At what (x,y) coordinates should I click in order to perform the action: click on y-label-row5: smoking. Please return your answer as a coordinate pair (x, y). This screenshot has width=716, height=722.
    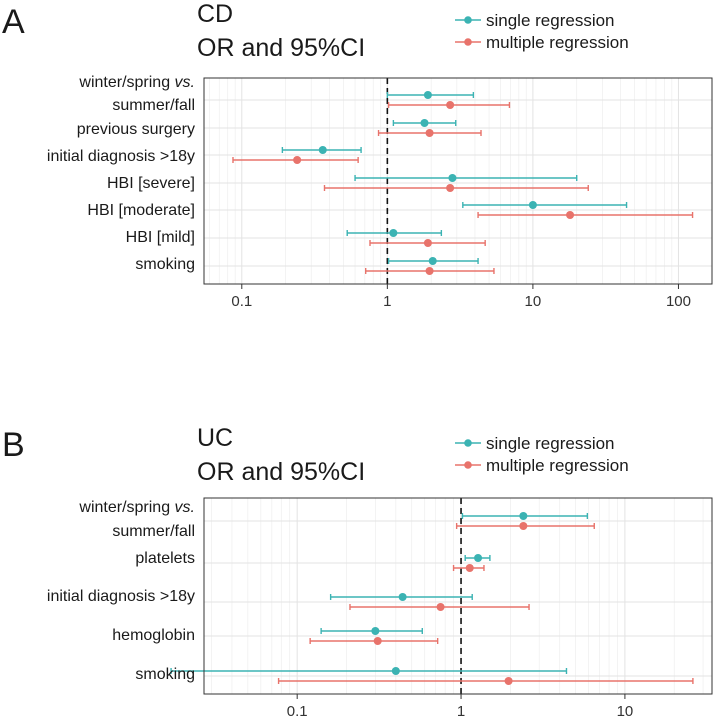
    Looking at the image, I should click on (165, 674).